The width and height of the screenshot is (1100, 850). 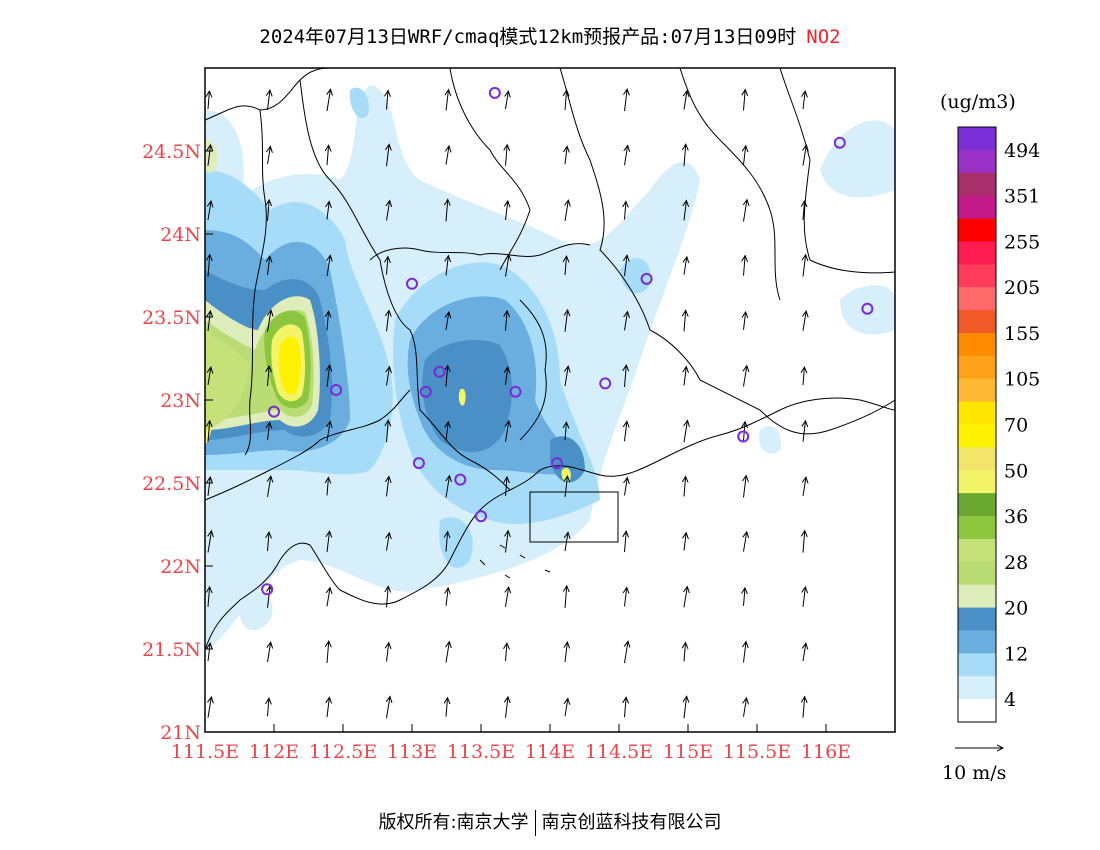 I want to click on colorbar-label: 205, so click(x=1022, y=288).